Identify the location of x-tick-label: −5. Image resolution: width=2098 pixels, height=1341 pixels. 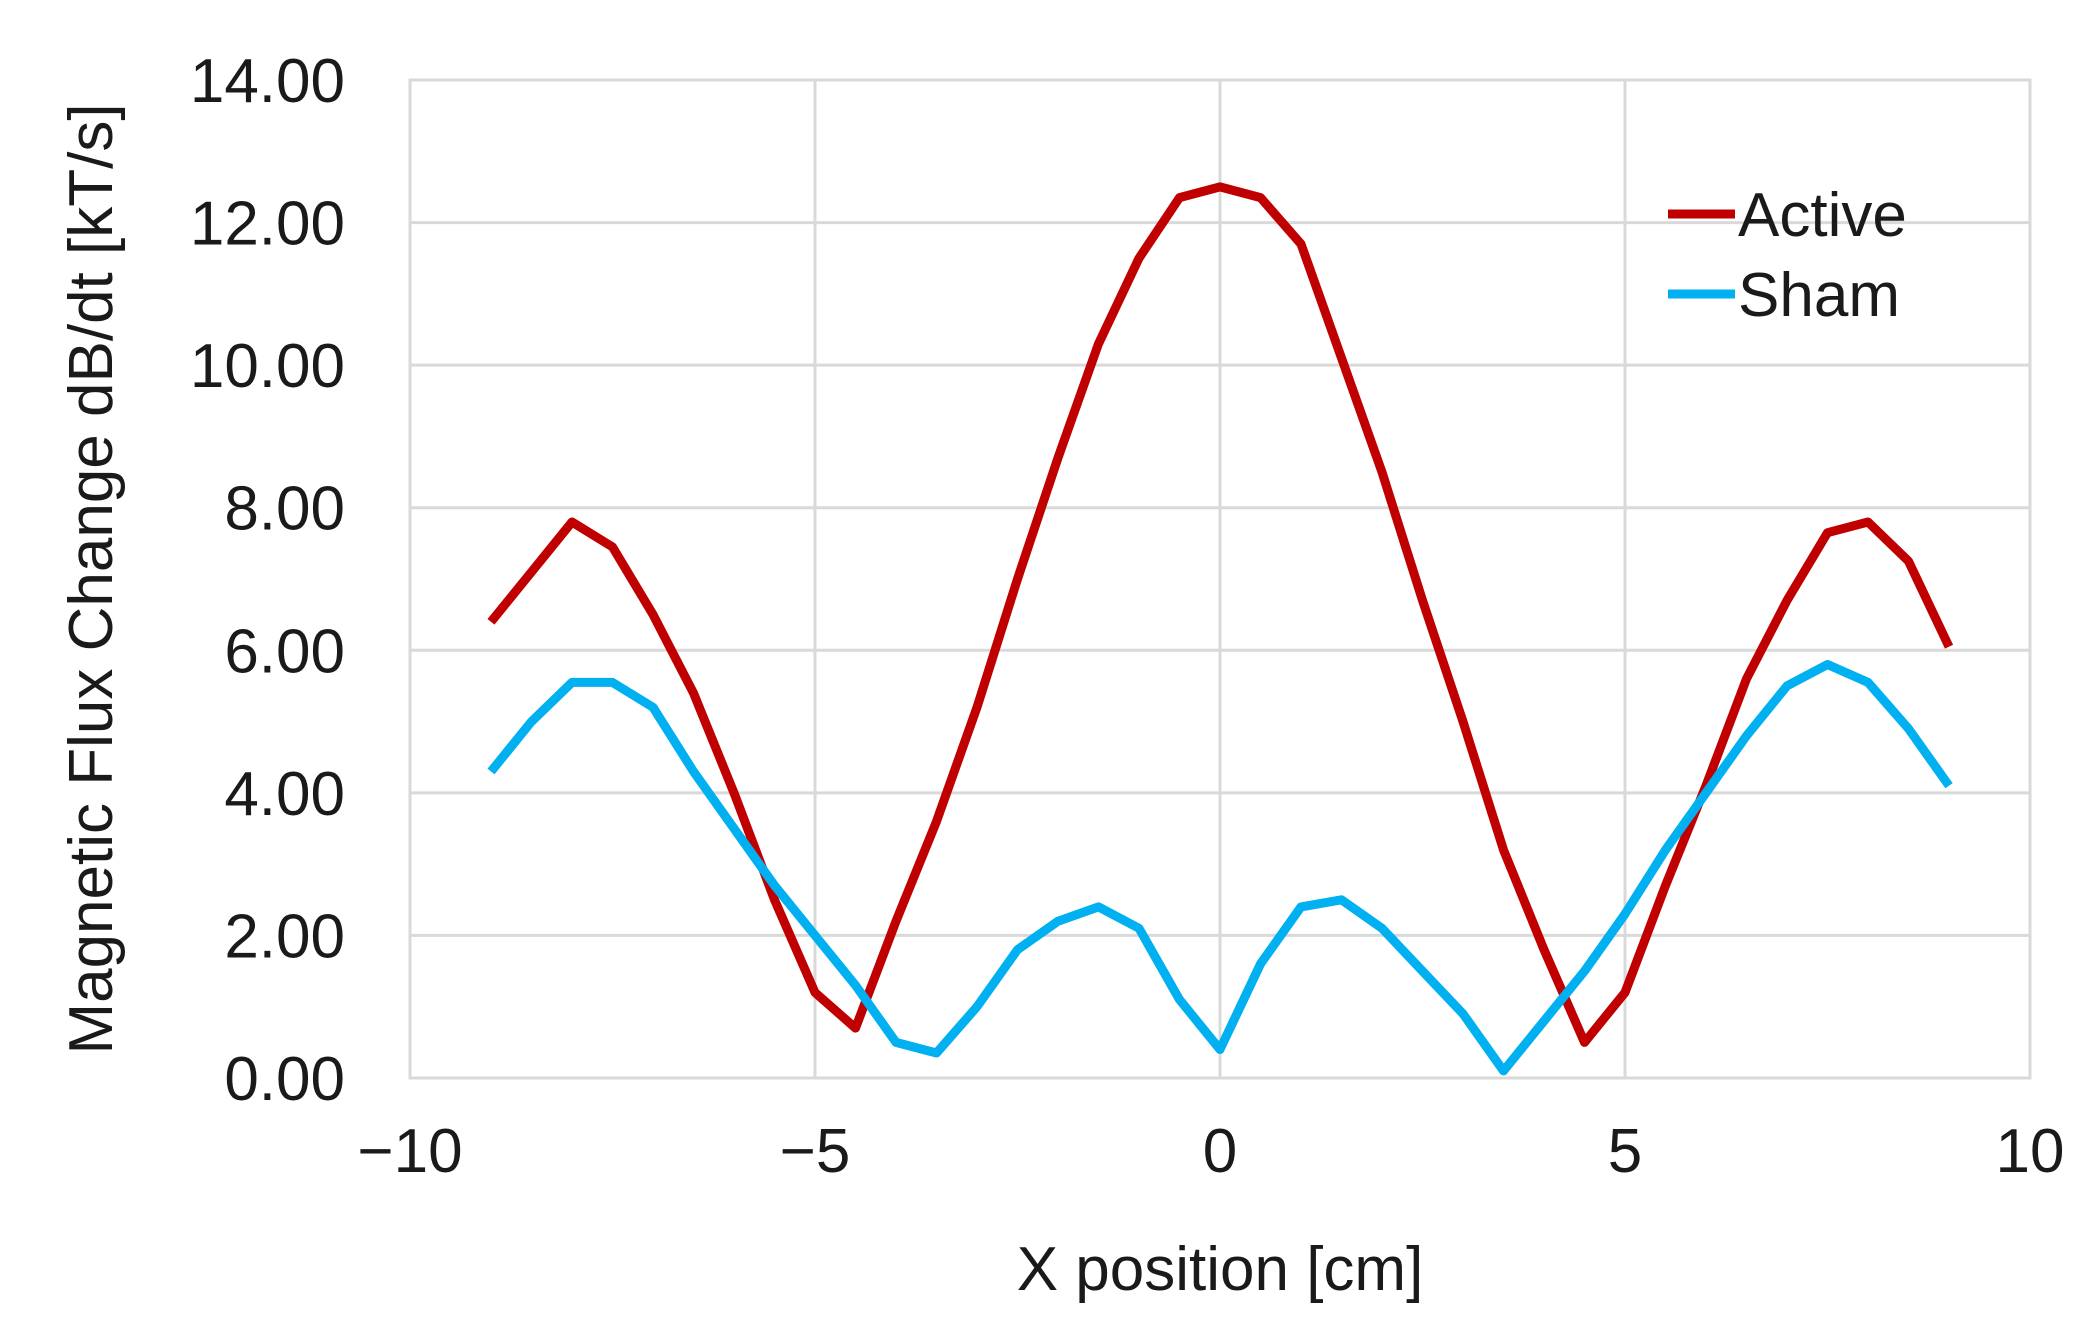
(815, 1151).